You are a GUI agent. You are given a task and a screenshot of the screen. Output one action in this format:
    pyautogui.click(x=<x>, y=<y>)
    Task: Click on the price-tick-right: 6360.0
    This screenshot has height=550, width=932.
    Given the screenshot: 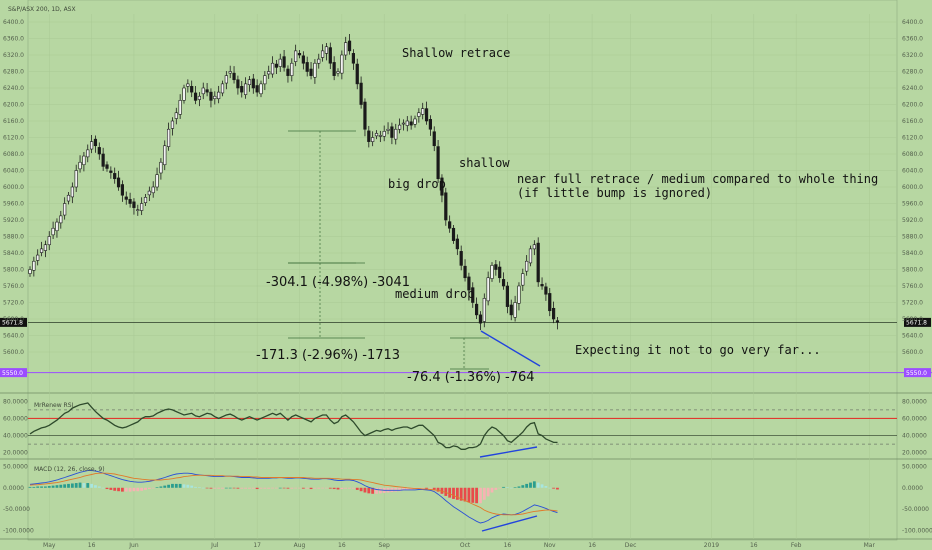 What is the action you would take?
    pyautogui.click(x=912, y=39)
    